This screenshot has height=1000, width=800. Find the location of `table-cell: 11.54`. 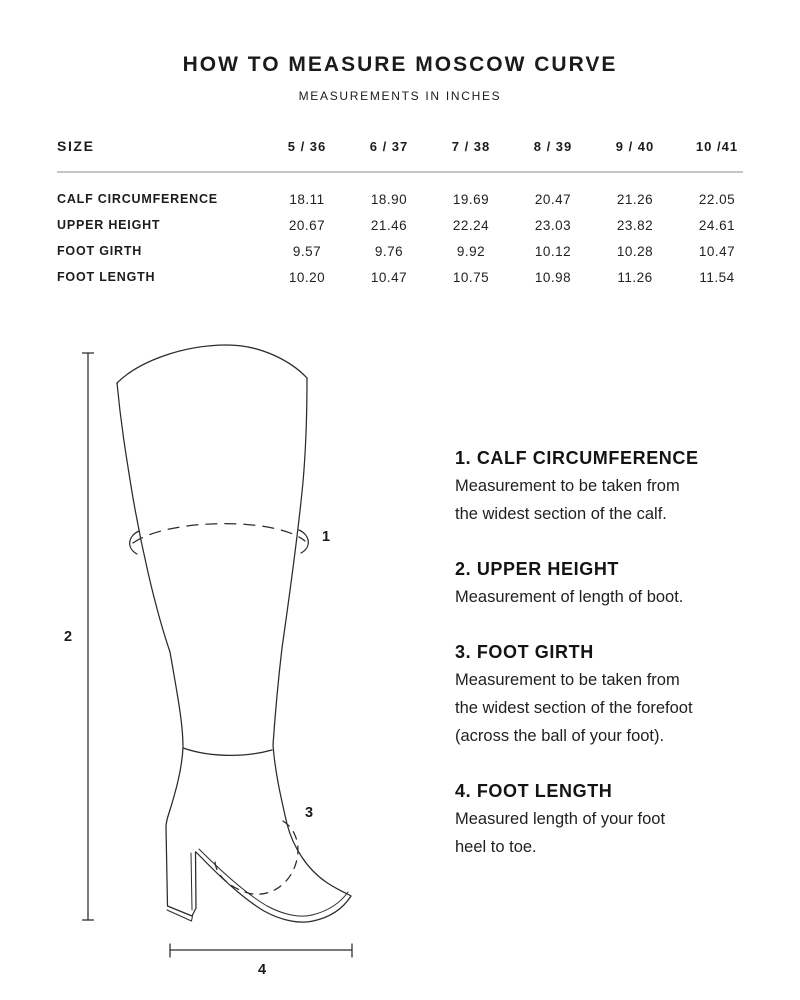

table-cell: 11.54 is located at coordinates (717, 277).